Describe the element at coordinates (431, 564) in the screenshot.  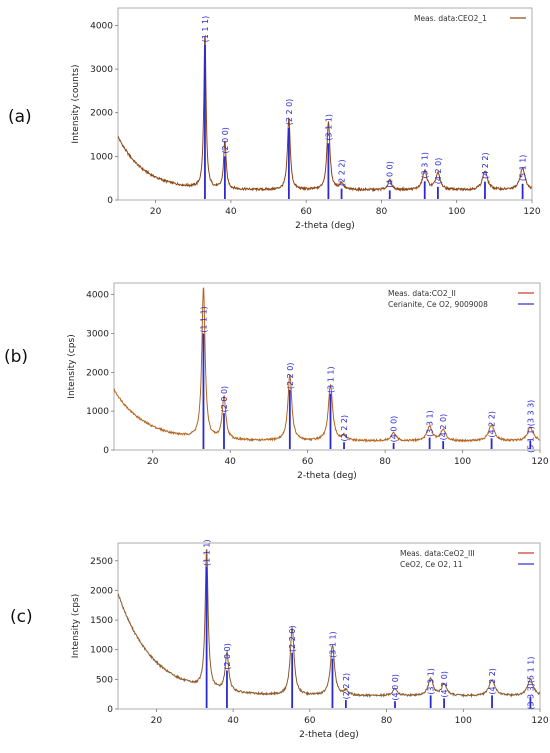
I see `legend-entry: CeO2, Ce O2, 11` at that location.